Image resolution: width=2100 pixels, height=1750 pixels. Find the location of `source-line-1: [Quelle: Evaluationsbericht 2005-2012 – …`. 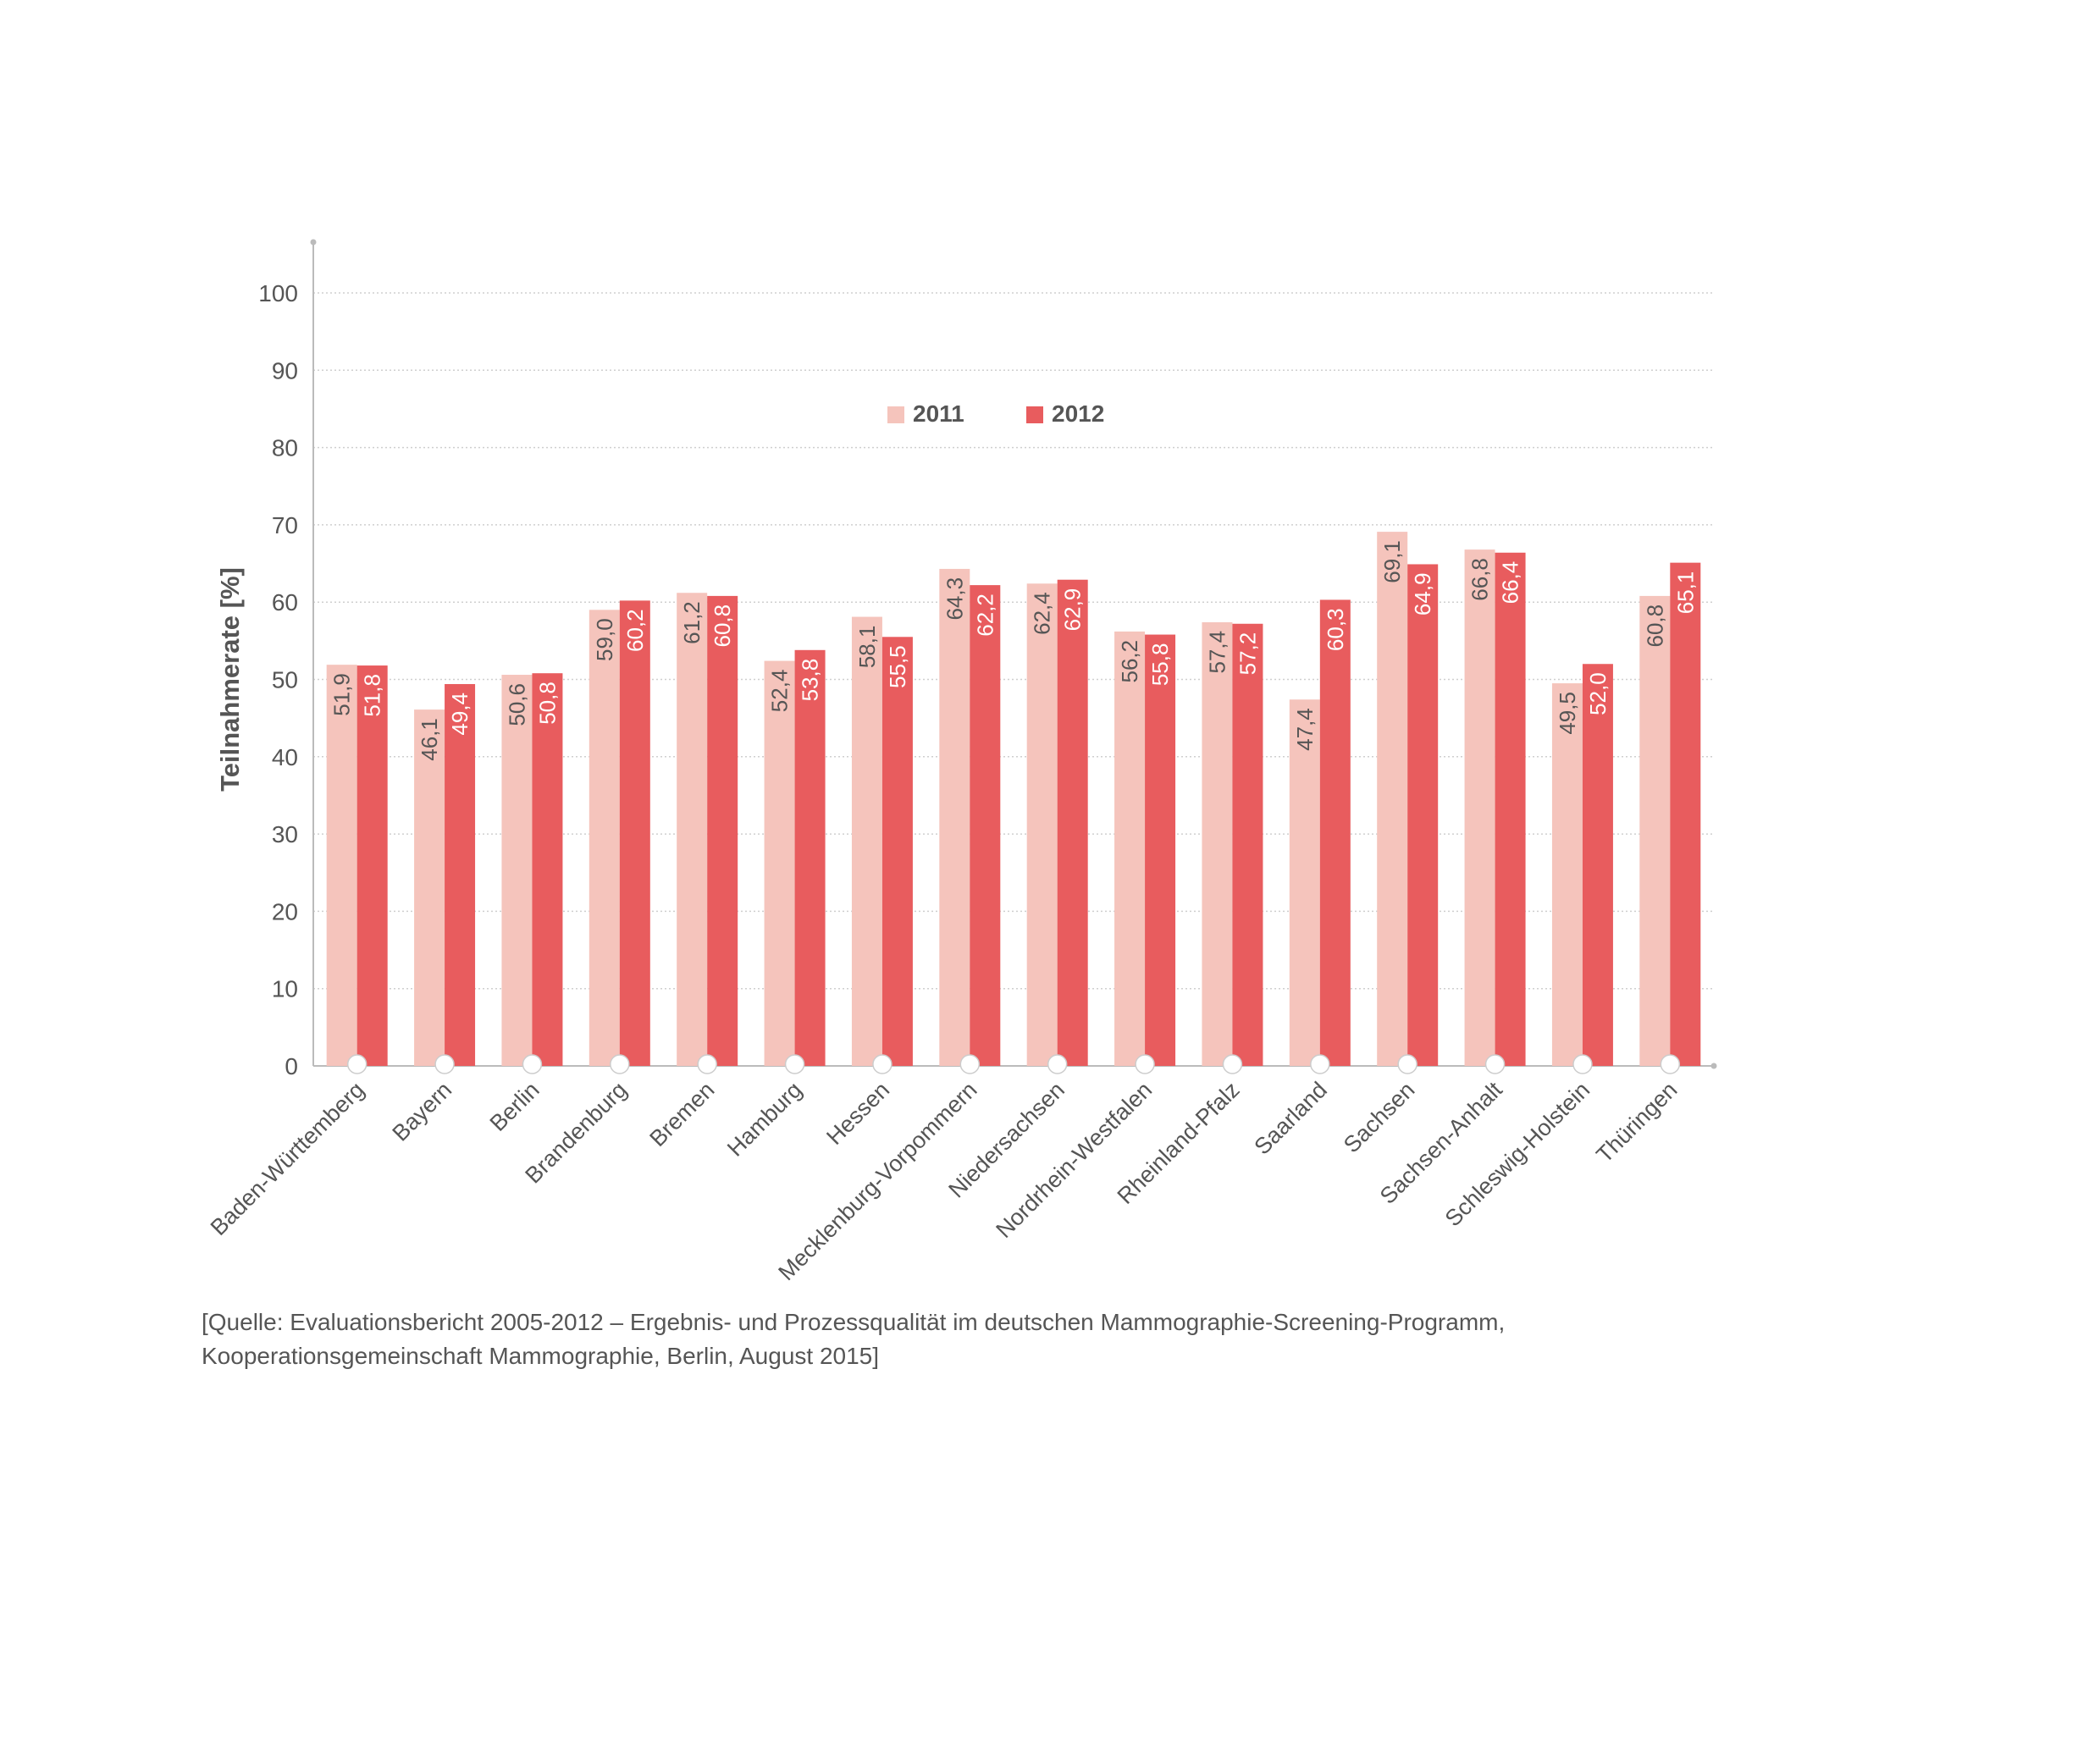

source-line-1: [Quelle: Evaluationsbericht 2005-2012 – … is located at coordinates (854, 1322).